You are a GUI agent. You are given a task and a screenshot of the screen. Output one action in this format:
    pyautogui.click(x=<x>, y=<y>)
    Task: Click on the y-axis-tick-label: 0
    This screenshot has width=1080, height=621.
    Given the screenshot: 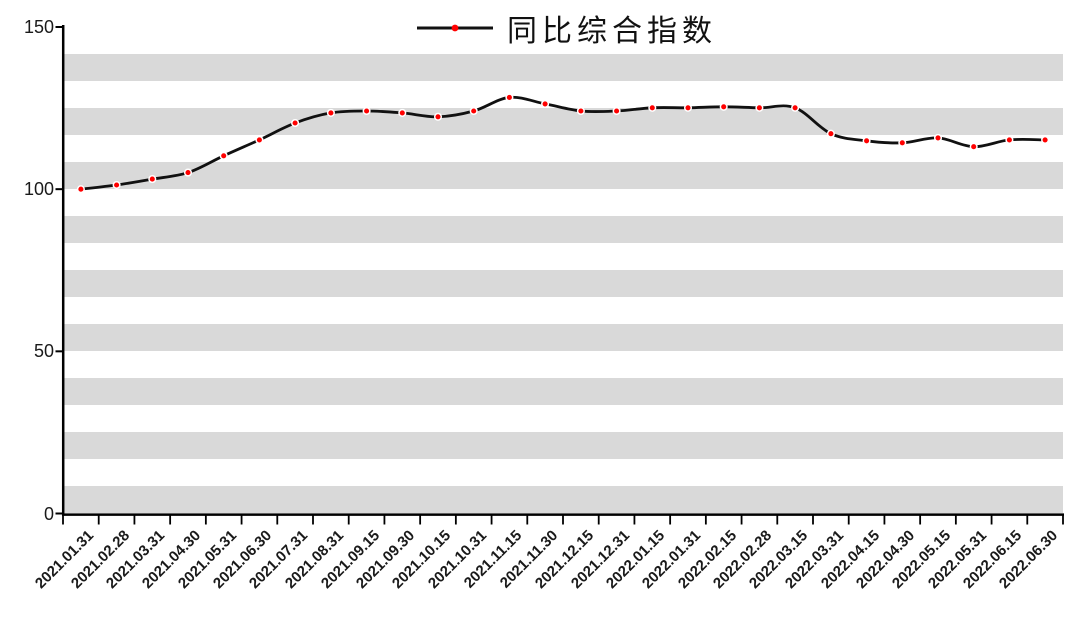 What is the action you would take?
    pyautogui.click(x=48, y=513)
    